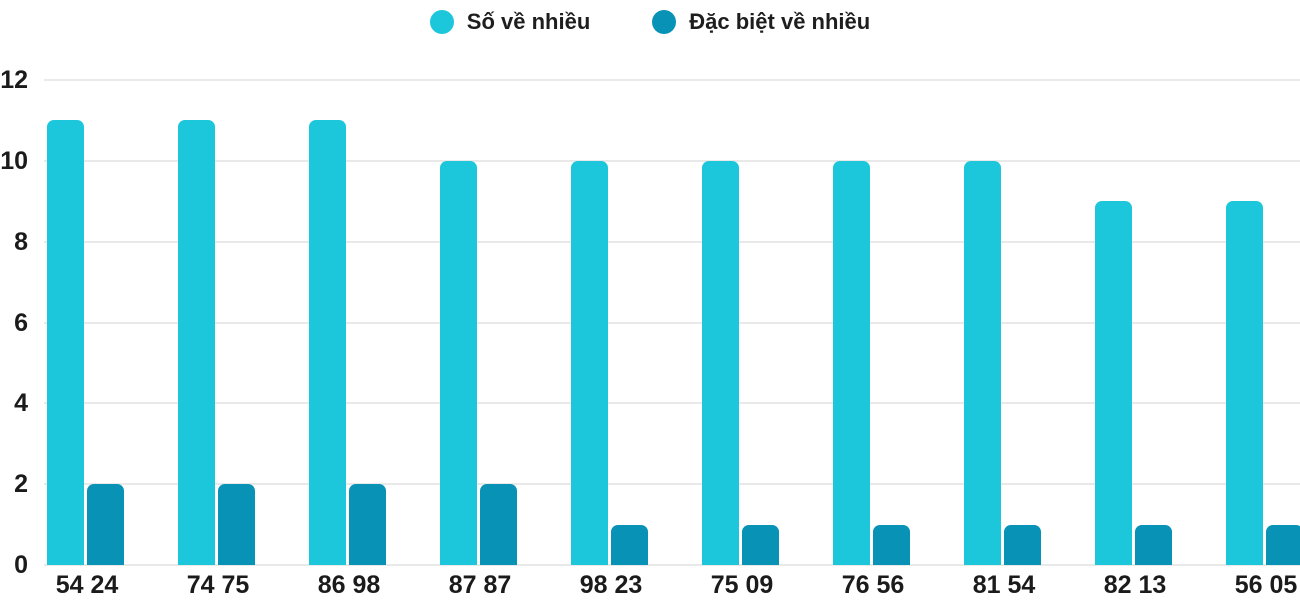  Describe the element at coordinates (21, 484) in the screenshot. I see `y-axis-tick-label: 2` at that location.